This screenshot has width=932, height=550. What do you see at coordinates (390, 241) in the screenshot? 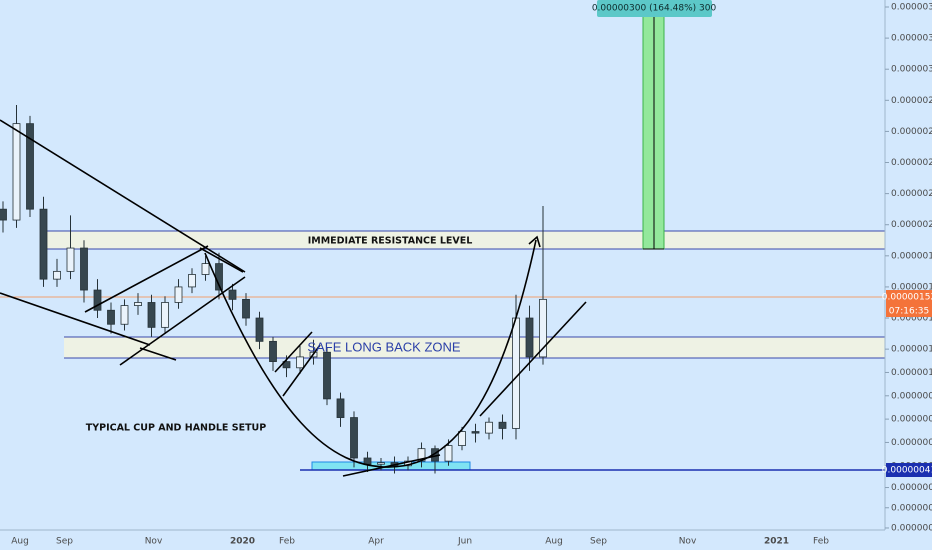
I see `resistance-label: IMMEDIATE RESISTANCE LEVEL` at bounding box center [390, 241].